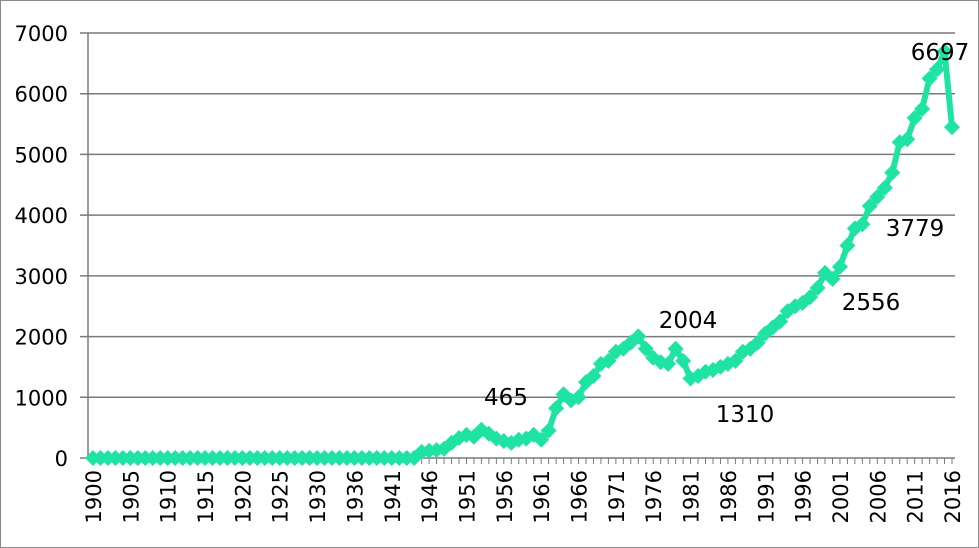 Image resolution: width=979 pixels, height=548 pixels. Describe the element at coordinates (878, 496) in the screenshot. I see `x-tick-label: 2006` at that location.